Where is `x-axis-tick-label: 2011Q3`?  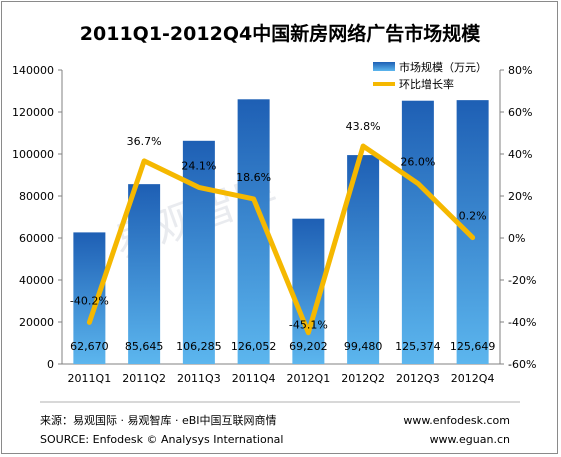
x-axis-tick-label: 2011Q3 is located at coordinates (199, 378).